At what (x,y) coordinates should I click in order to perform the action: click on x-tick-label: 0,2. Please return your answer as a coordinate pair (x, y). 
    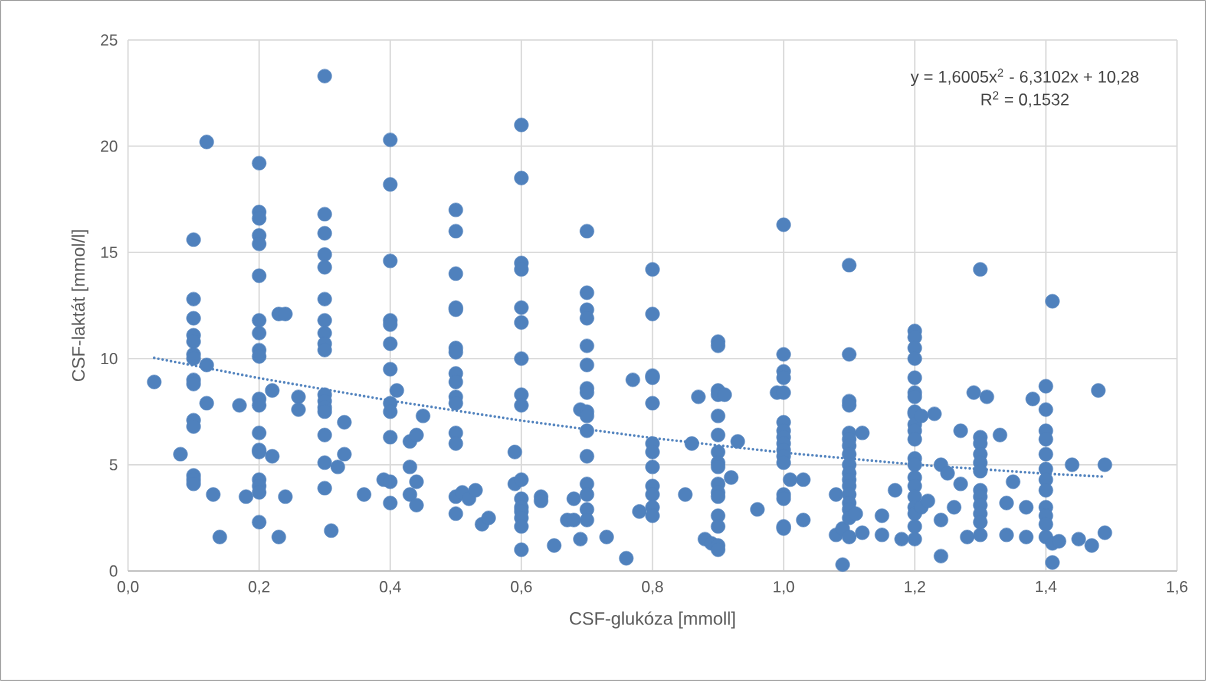
    Looking at the image, I should click on (259, 588).